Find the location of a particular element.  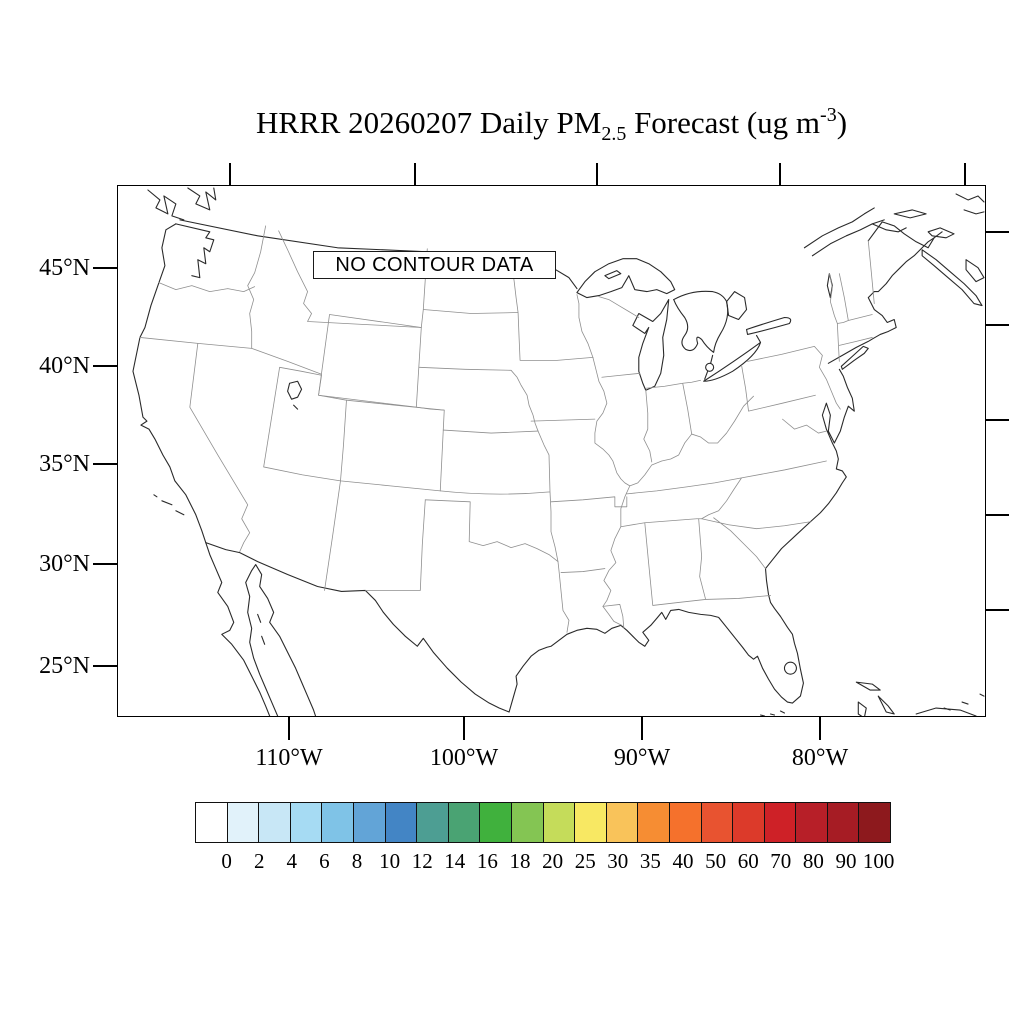

lat-tick-label: 45°N is located at coordinates (64, 268).